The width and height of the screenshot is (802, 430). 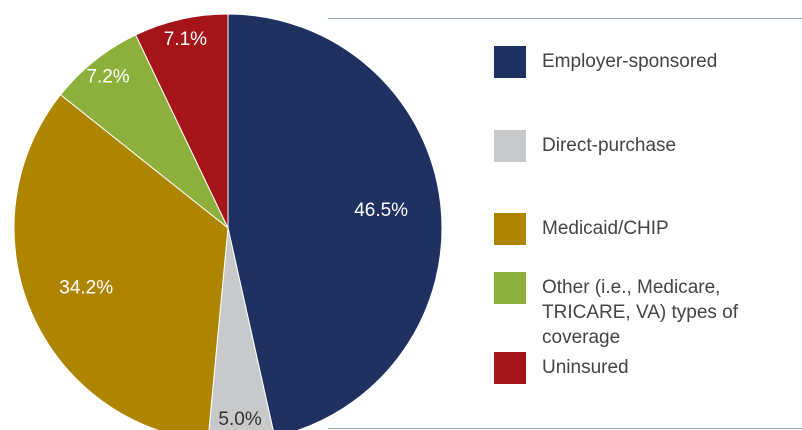 What do you see at coordinates (381, 210) in the screenshot?
I see `data-label: 46.5%` at bounding box center [381, 210].